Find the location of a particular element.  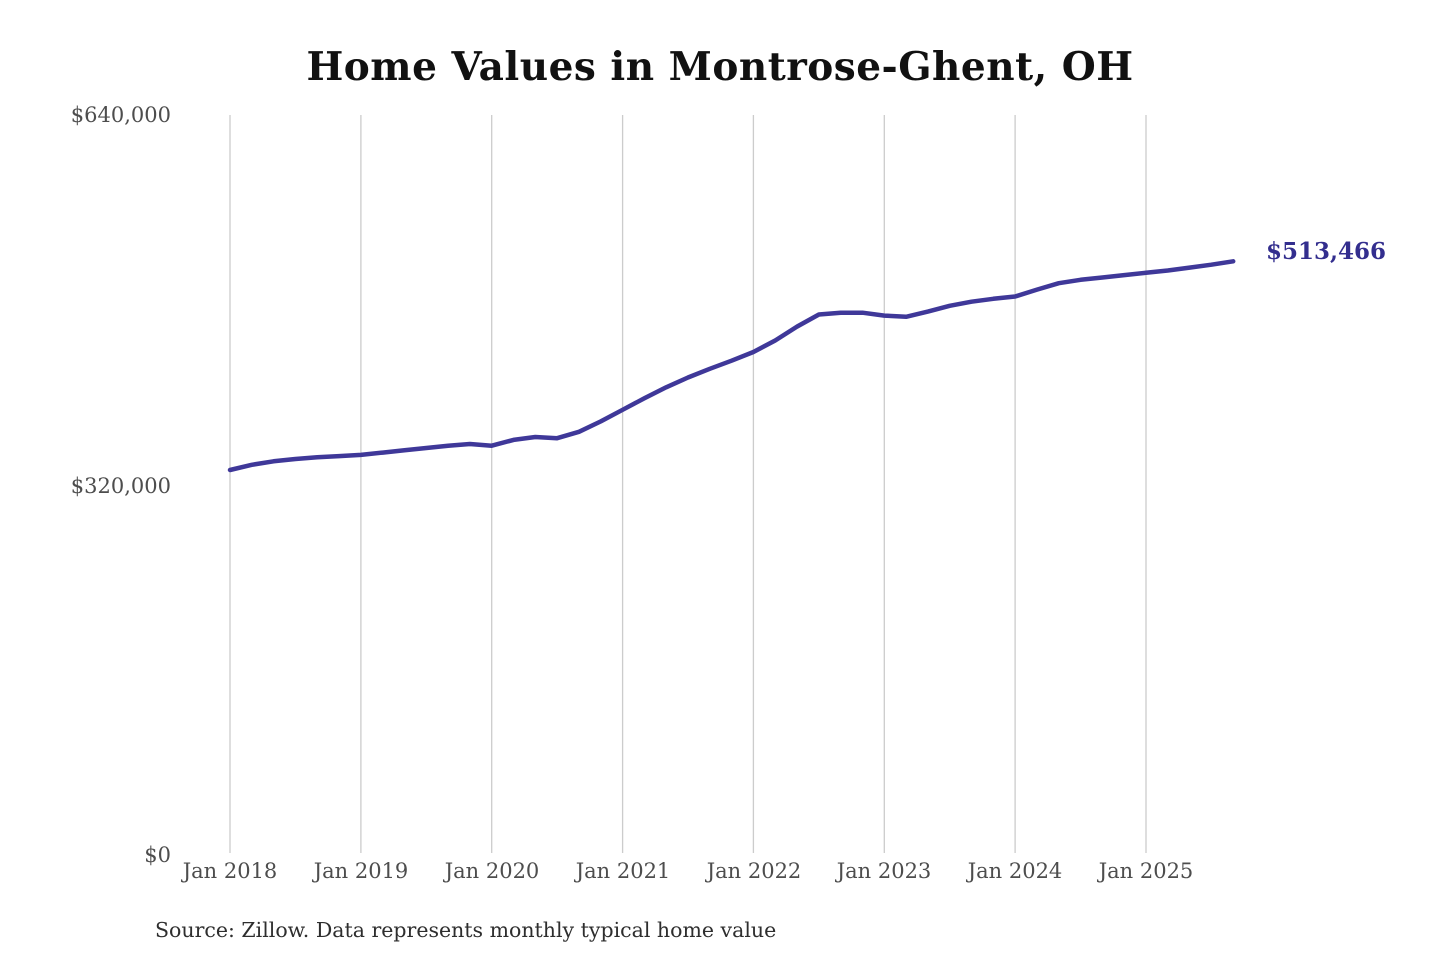

chart-title: Home Values in Montrose-Ghent, OH is located at coordinates (720, 67).